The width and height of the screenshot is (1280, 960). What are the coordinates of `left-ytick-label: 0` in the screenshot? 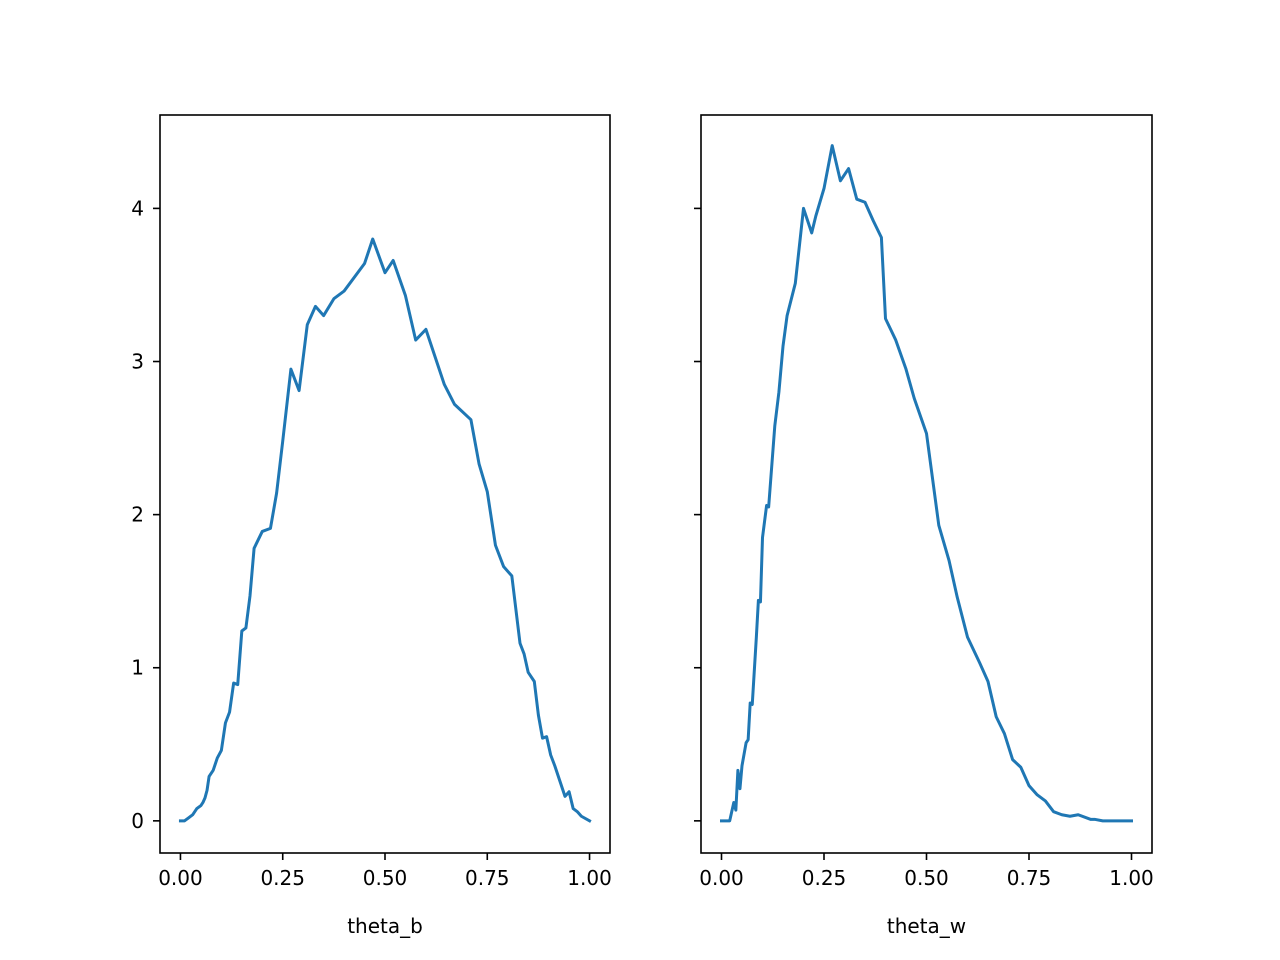 It's located at (137, 821).